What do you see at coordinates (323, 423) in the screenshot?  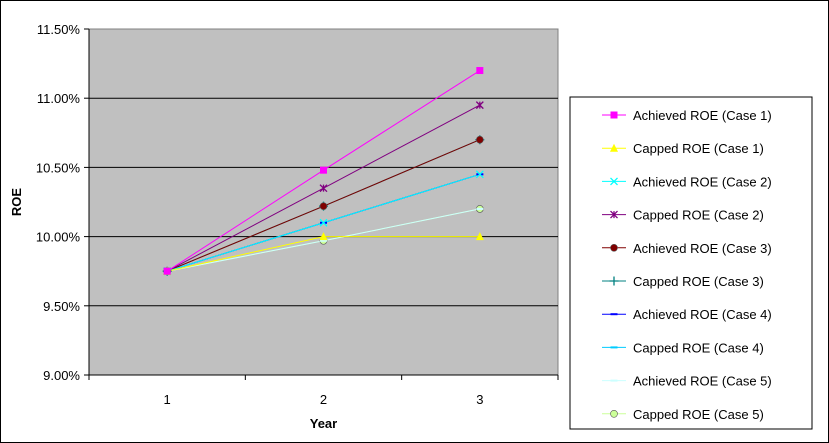 I see `x-axis-title: Year` at bounding box center [323, 423].